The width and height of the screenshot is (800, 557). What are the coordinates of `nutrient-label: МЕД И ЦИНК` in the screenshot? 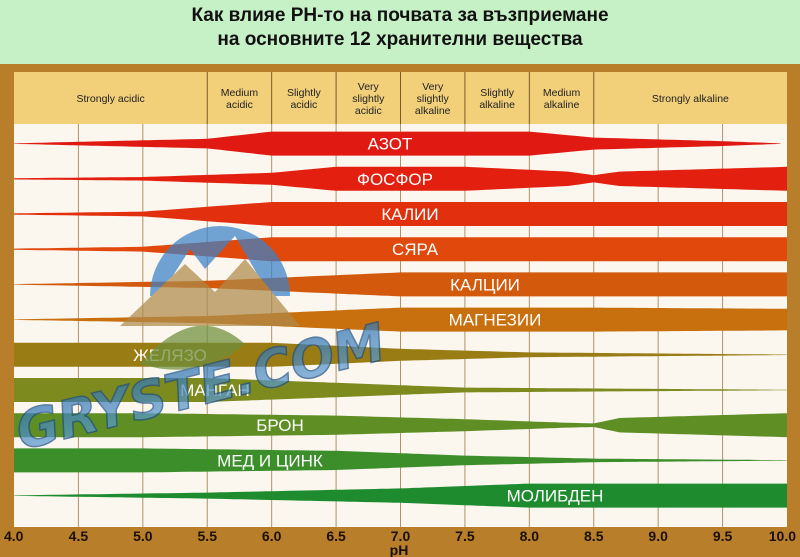 It's located at (270, 460).